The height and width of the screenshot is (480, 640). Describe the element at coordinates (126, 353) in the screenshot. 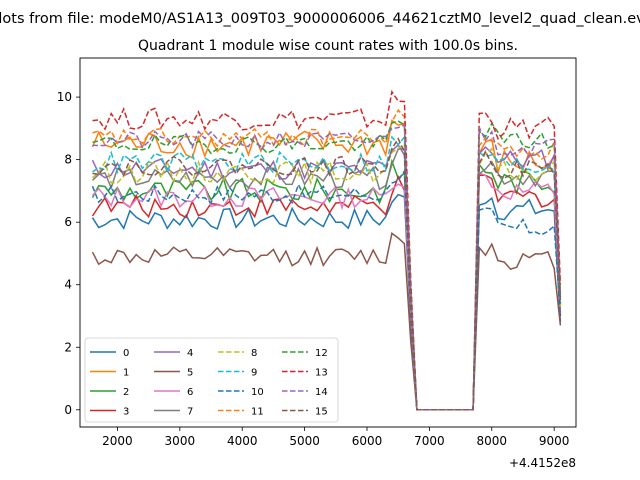

I see `legend-label-0: 0` at that location.